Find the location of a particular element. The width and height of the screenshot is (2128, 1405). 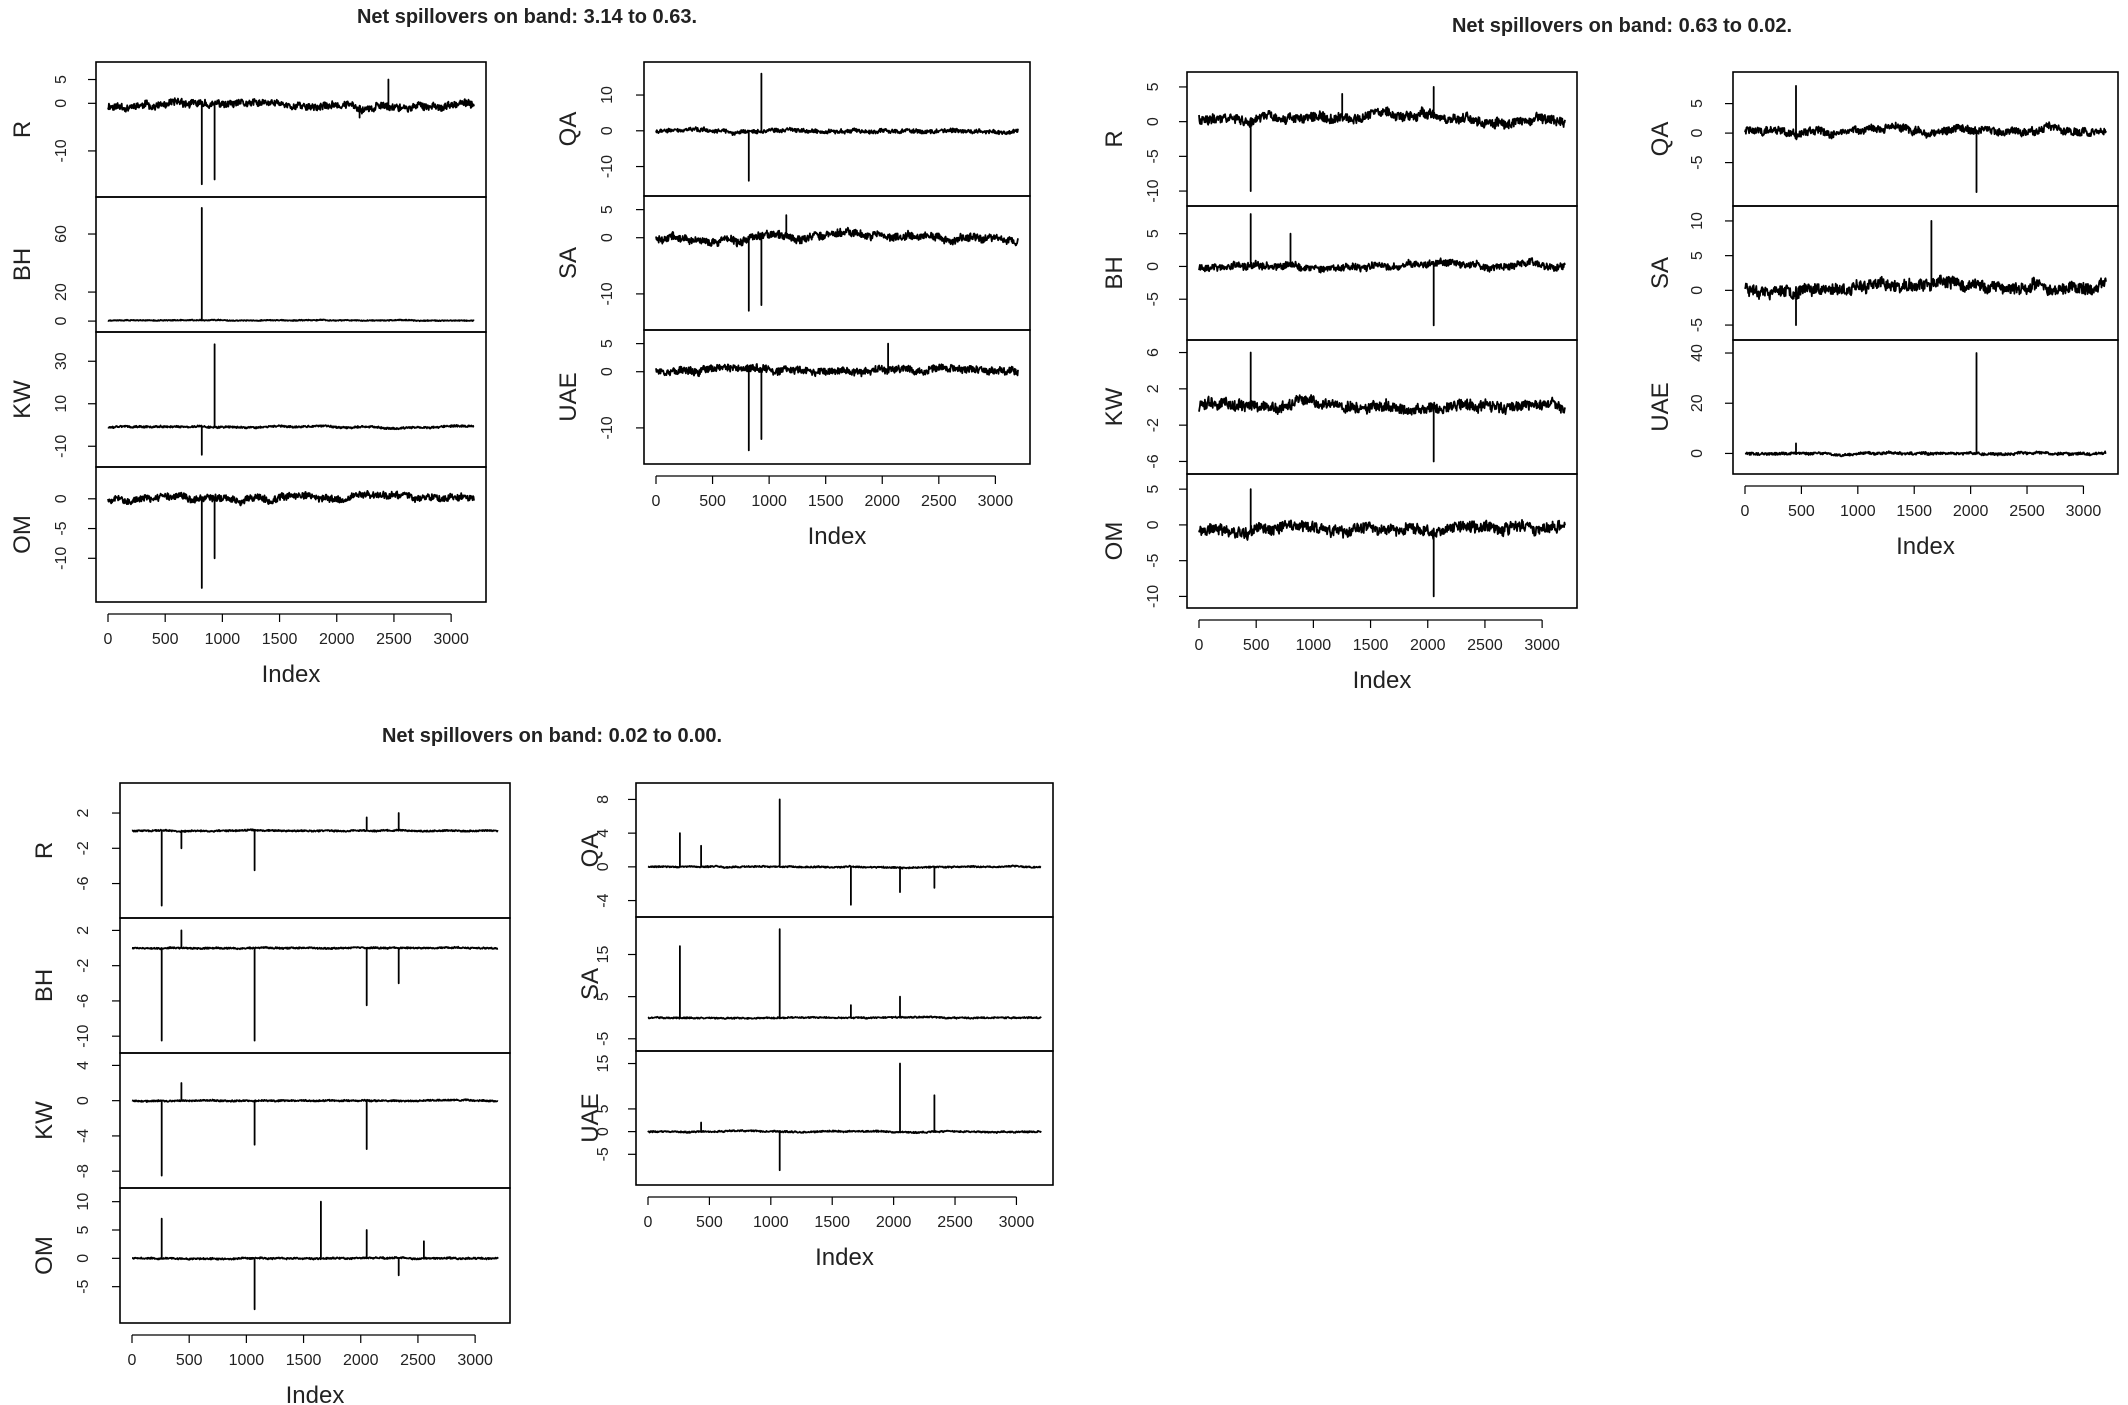

y-tick-label: 40 is located at coordinates (1697, 353).